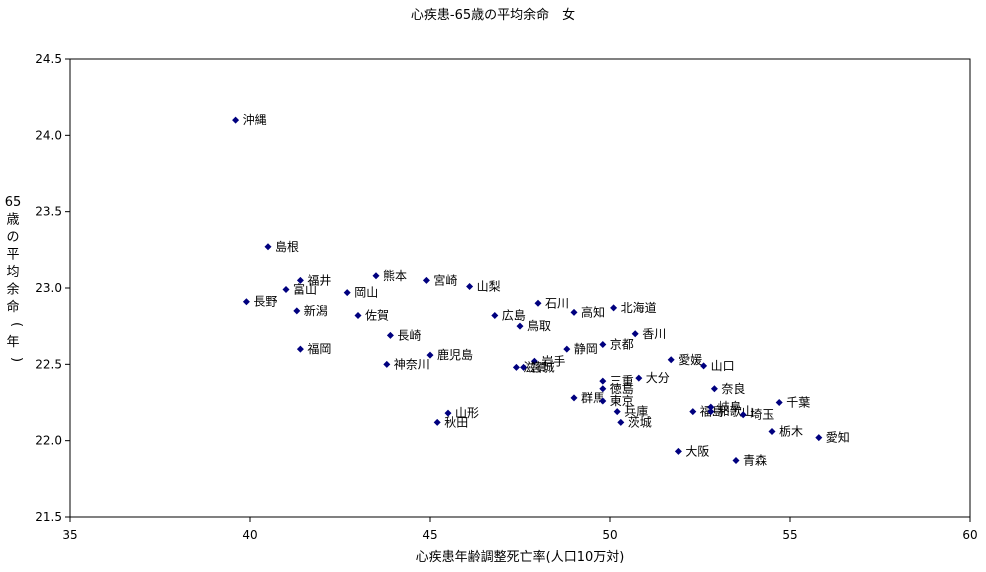 The height and width of the screenshot is (572, 986). I want to click on point-label: 岩手, so click(553, 360).